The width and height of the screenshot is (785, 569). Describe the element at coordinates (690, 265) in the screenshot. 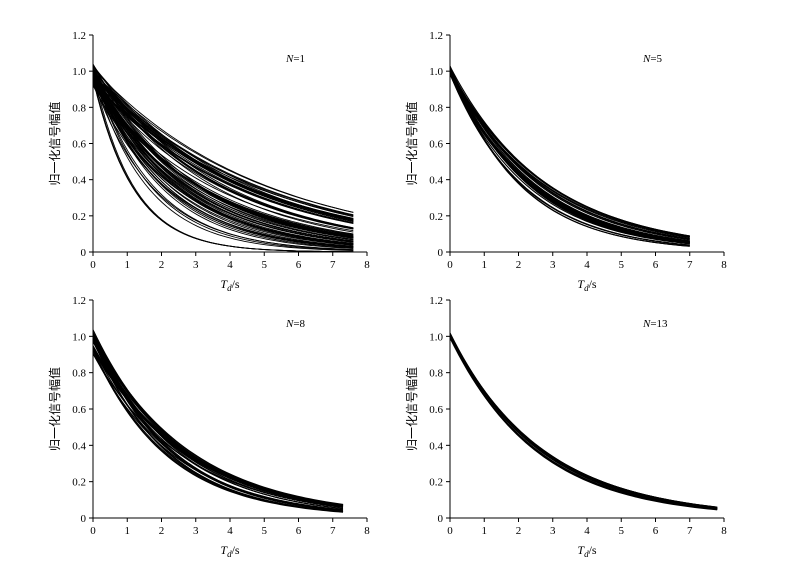

I see `x-tick-label: 7` at that location.